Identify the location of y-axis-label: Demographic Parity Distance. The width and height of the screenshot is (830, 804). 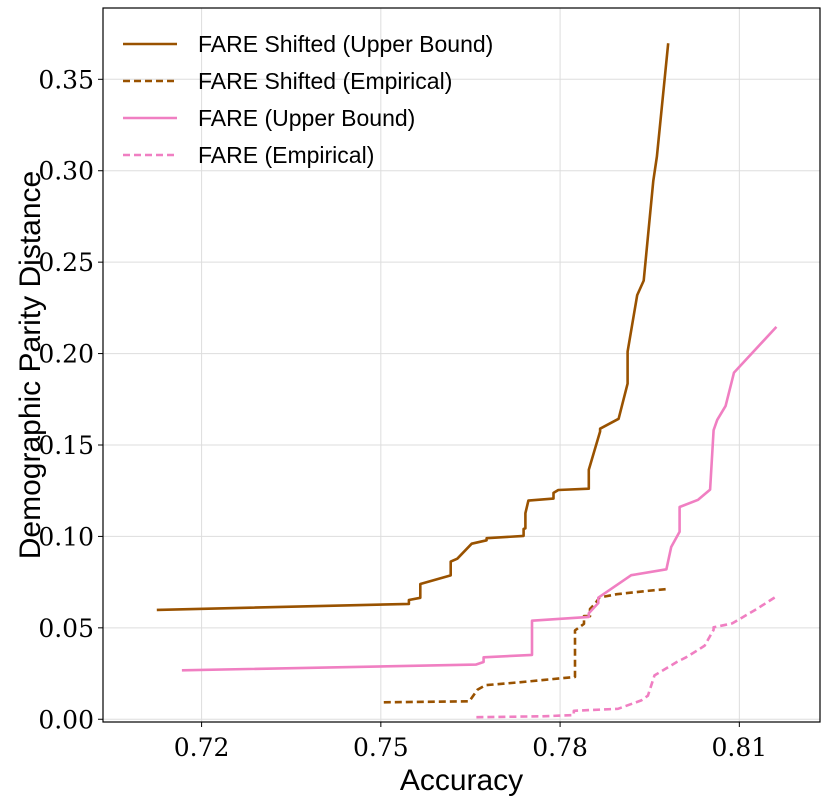
(30, 365).